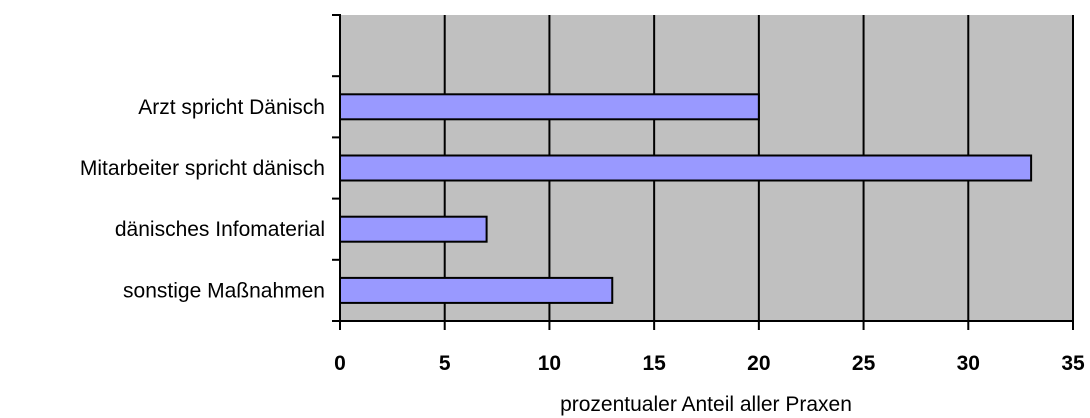 Image resolution: width=1090 pixels, height=418 pixels. What do you see at coordinates (758, 363) in the screenshot?
I see `x-tick-label-20: 20` at bounding box center [758, 363].